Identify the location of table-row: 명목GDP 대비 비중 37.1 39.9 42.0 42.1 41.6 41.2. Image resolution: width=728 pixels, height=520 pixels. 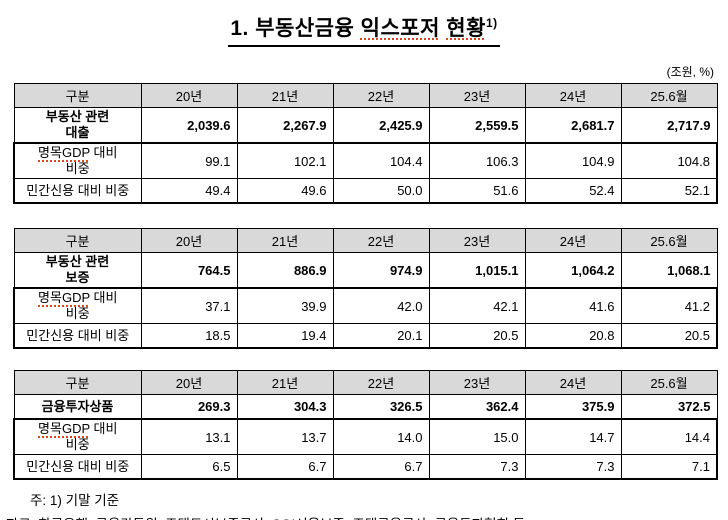
(365, 305).